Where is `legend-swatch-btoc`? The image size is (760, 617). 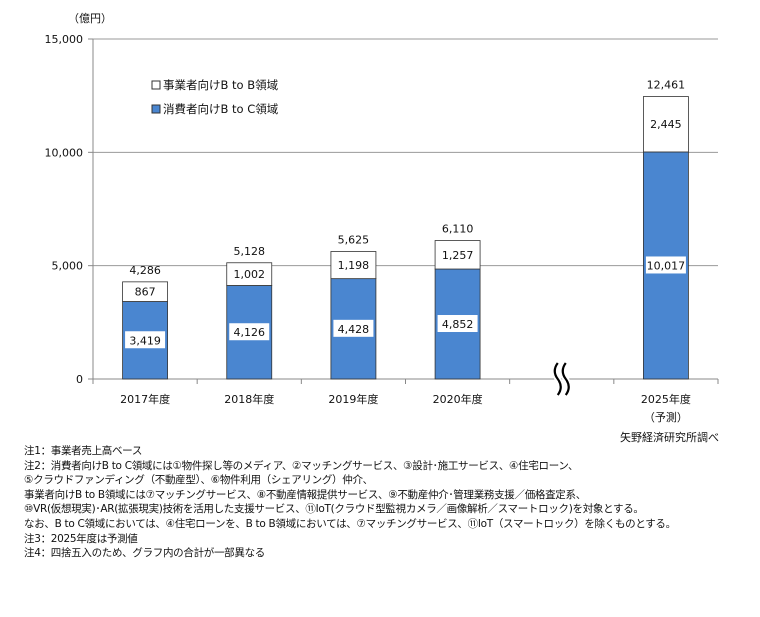
legend-swatch-btoc is located at coordinates (156, 109).